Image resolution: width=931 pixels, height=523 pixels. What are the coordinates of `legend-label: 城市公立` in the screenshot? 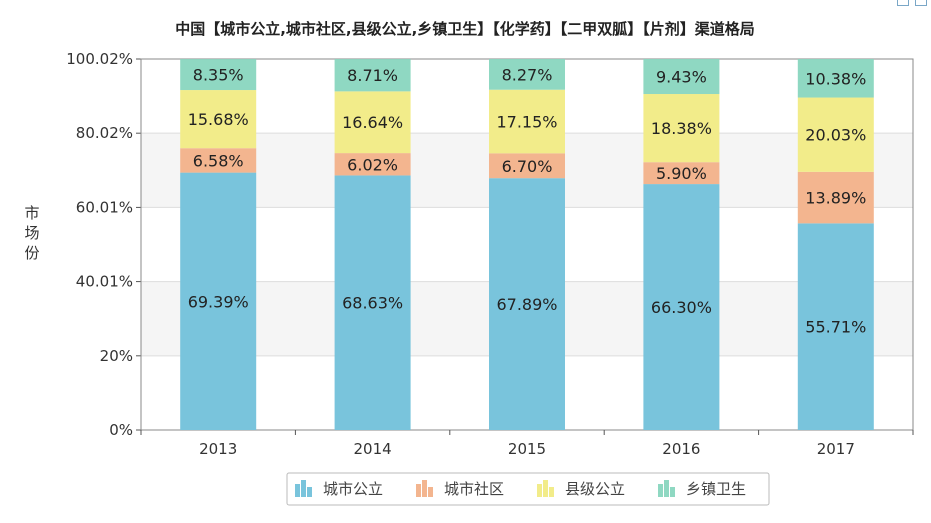 It's located at (353, 489).